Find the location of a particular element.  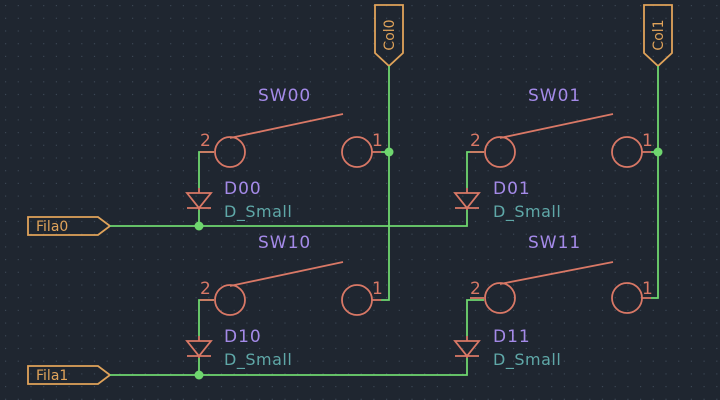

wire-fila0 is located at coordinates (289, 218).